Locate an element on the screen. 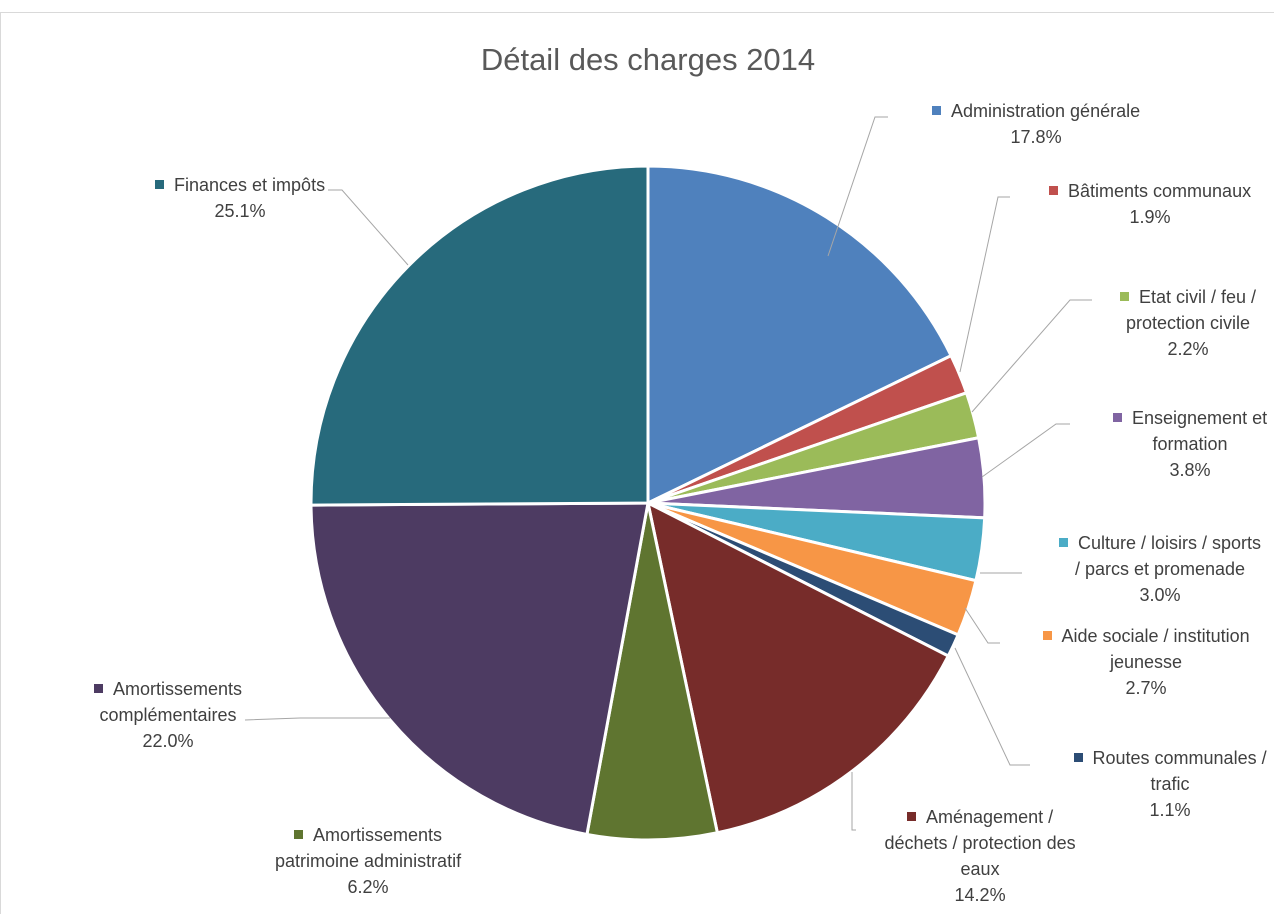  slice-label: Bâtiments communaux 1.9% is located at coordinates (1150, 204).